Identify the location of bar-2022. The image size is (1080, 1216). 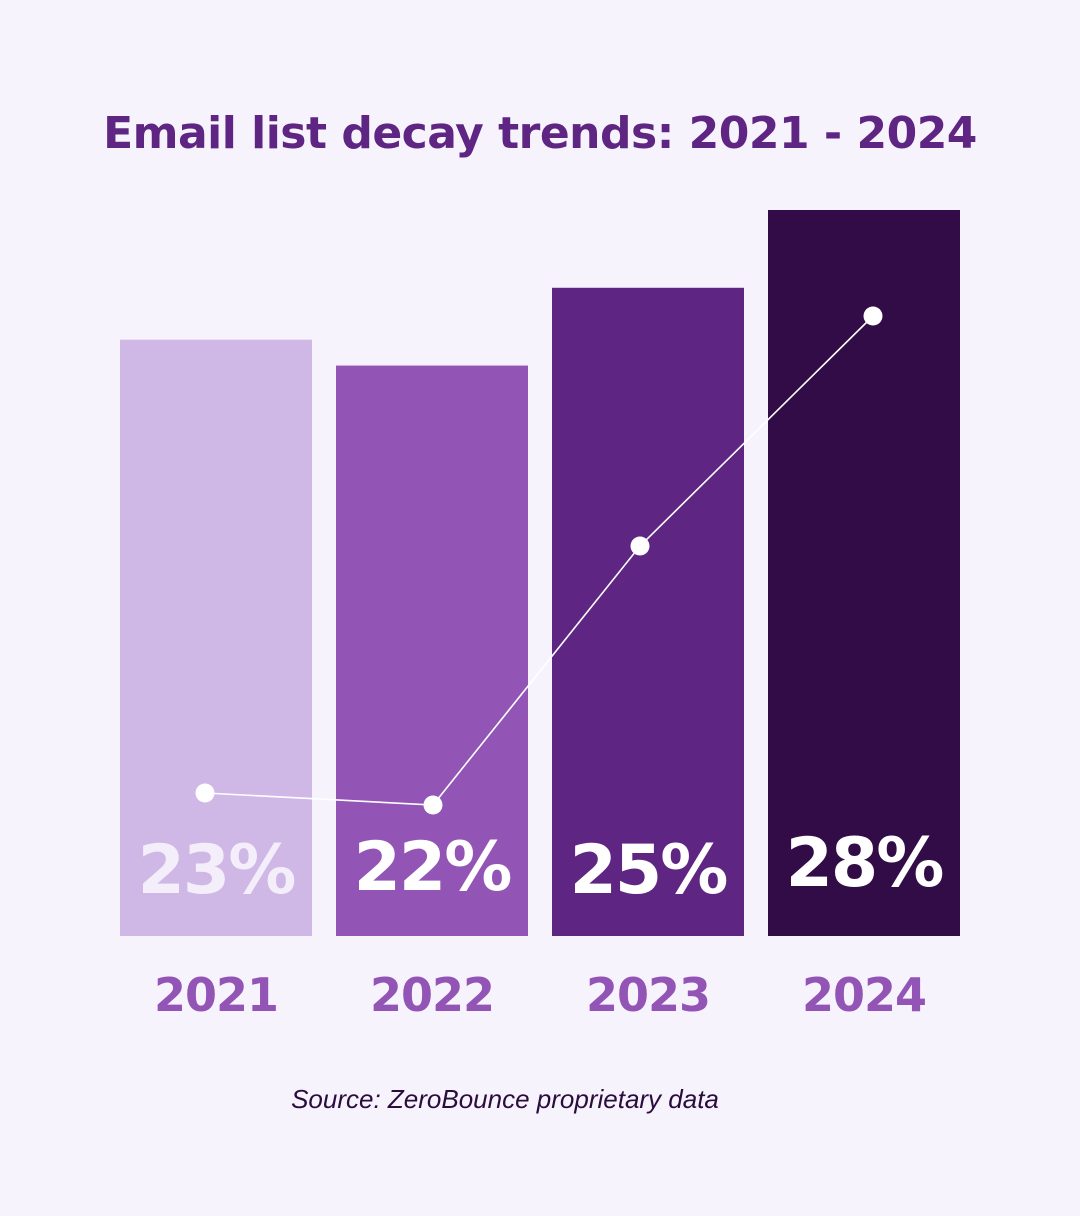
(432, 651).